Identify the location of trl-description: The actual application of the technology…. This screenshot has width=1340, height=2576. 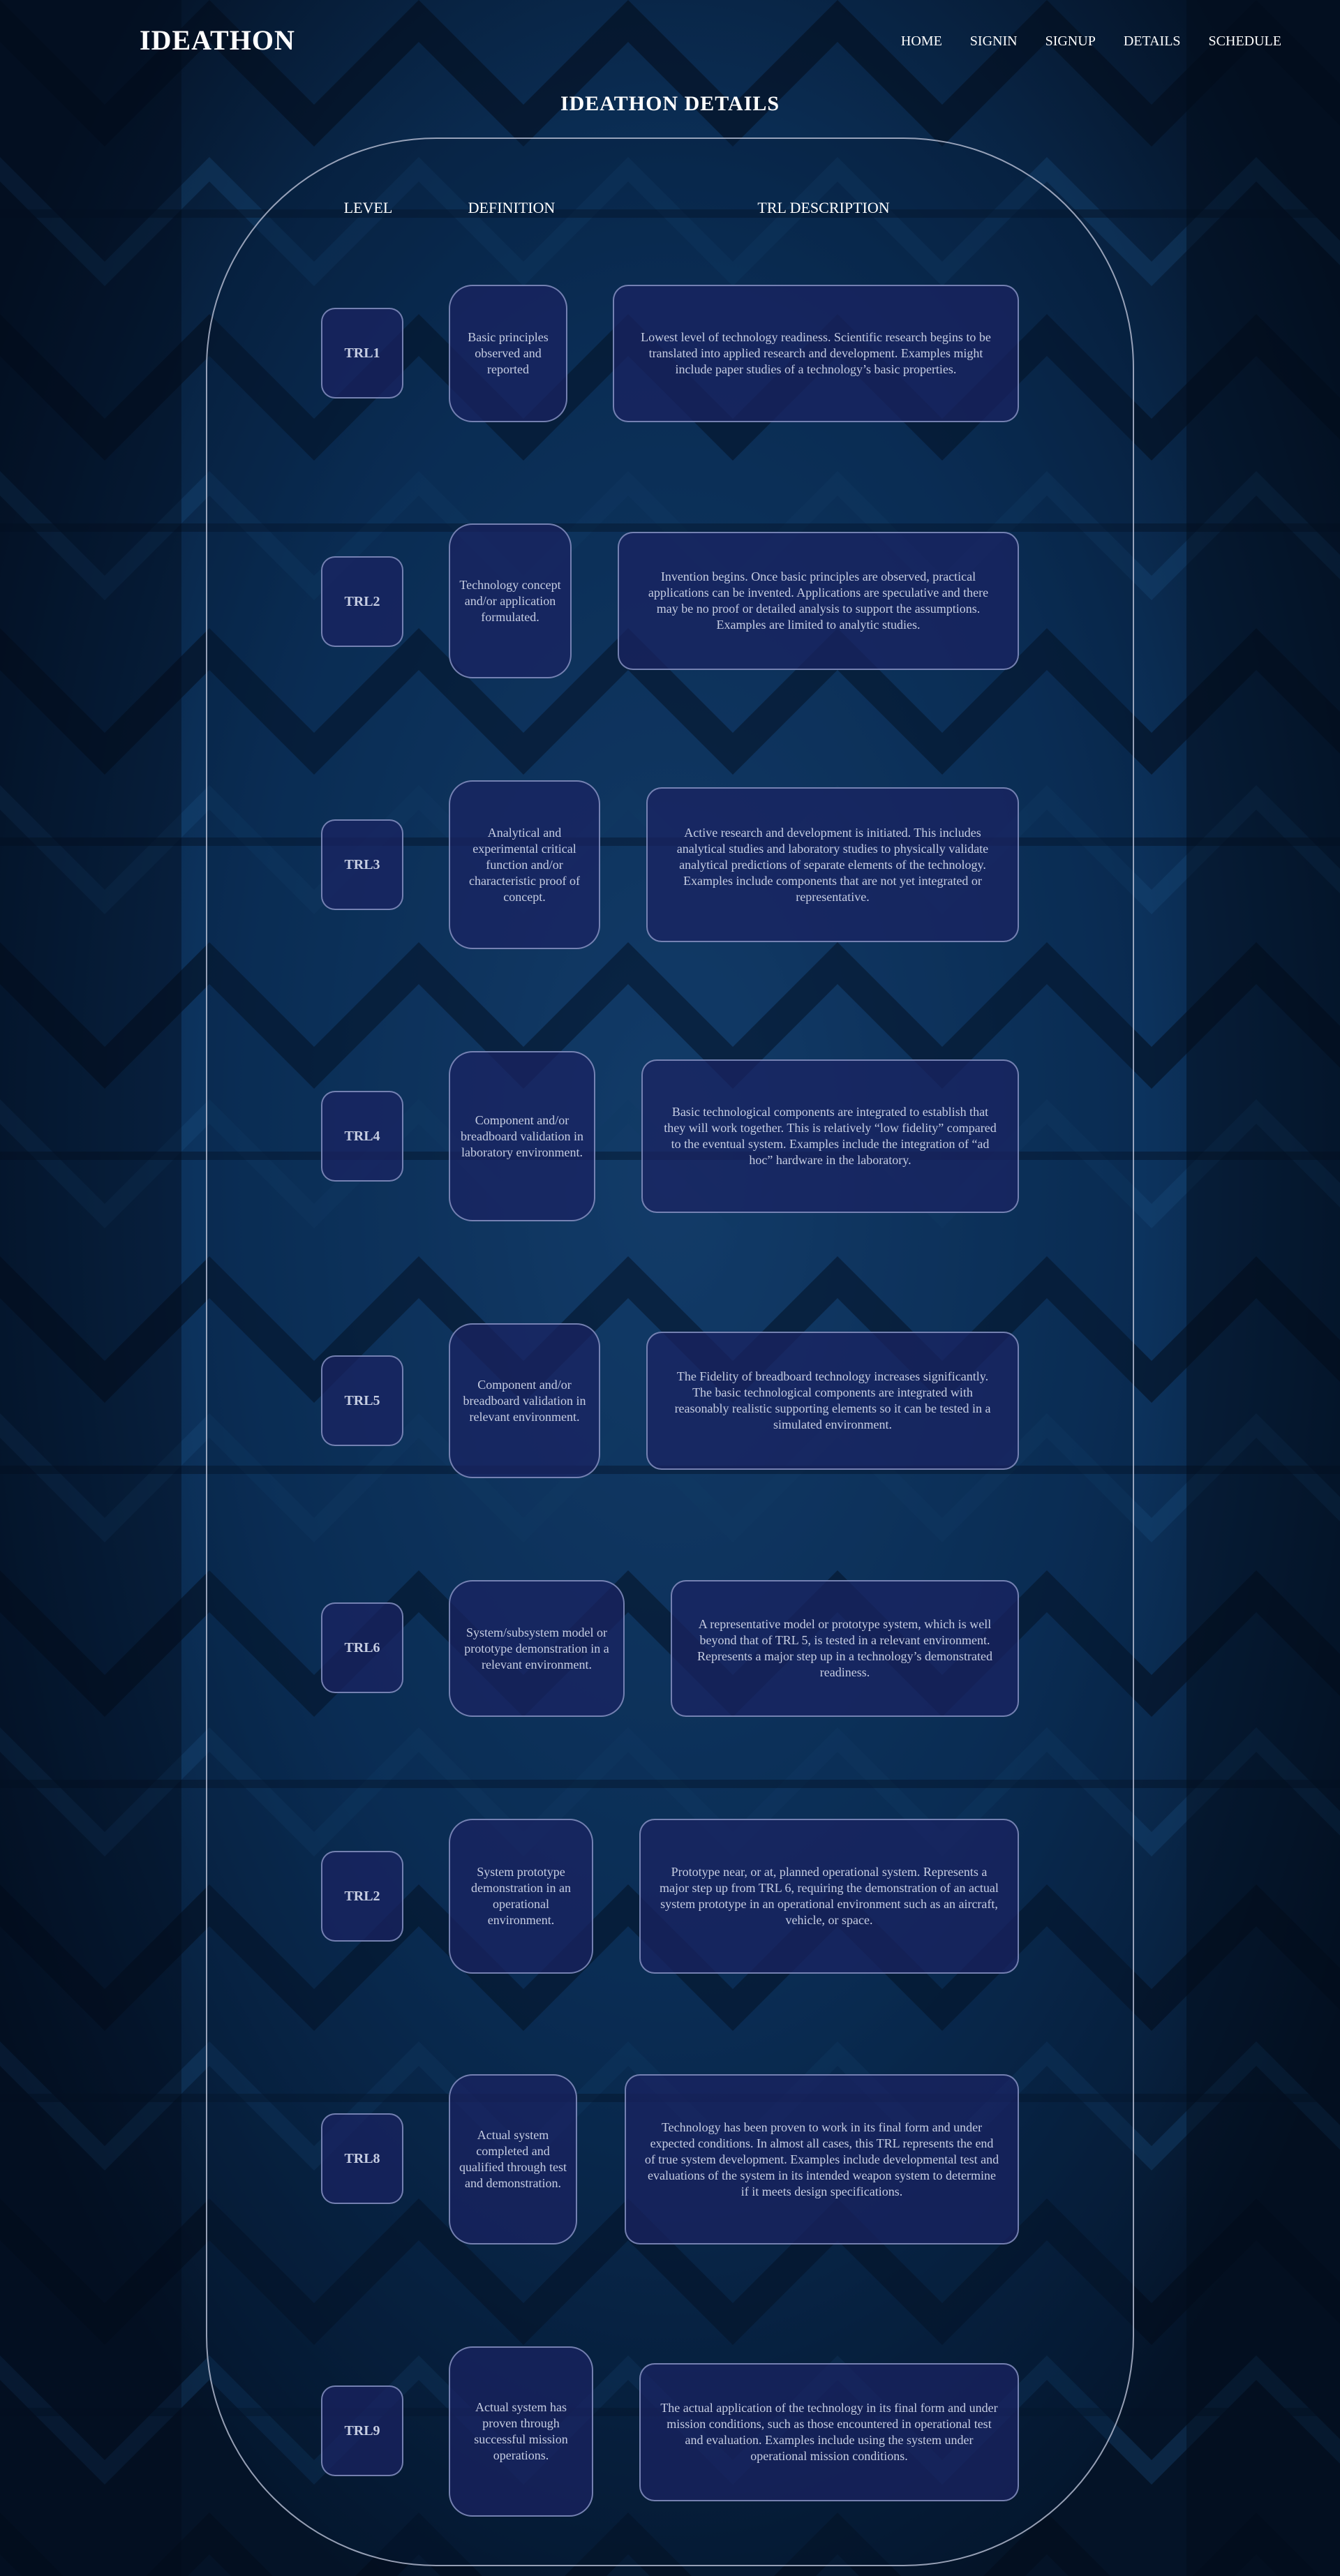
(829, 2432).